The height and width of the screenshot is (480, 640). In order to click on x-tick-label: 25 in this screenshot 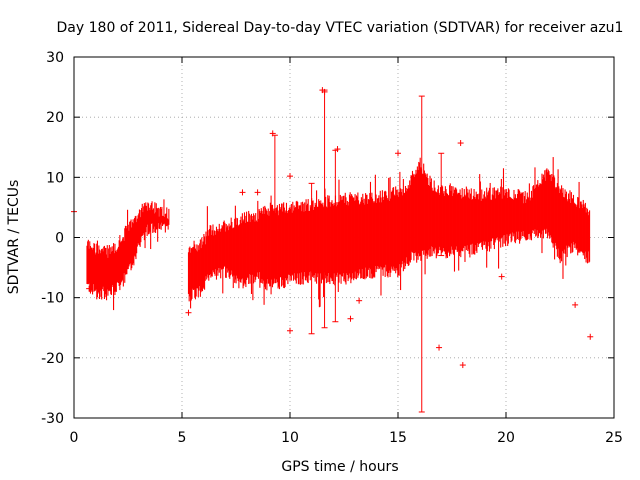, I will do `click(614, 438)`.